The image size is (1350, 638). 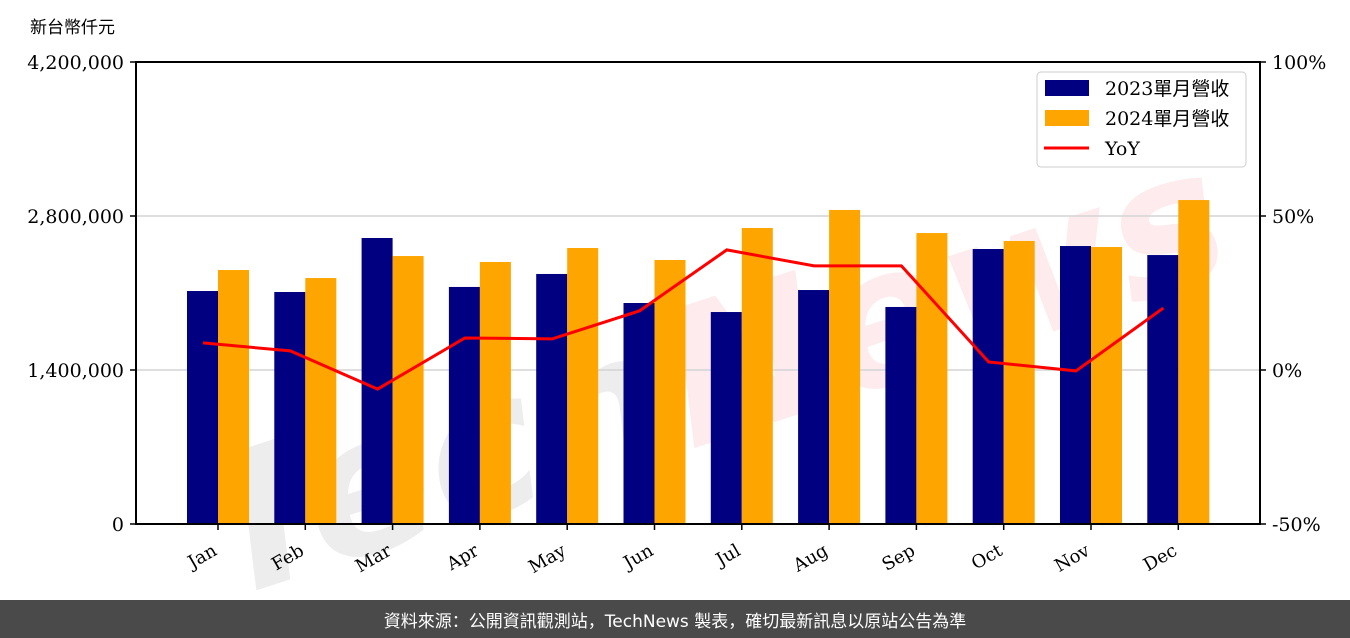 What do you see at coordinates (810, 558) in the screenshot?
I see `svg-text: Aug` at bounding box center [810, 558].